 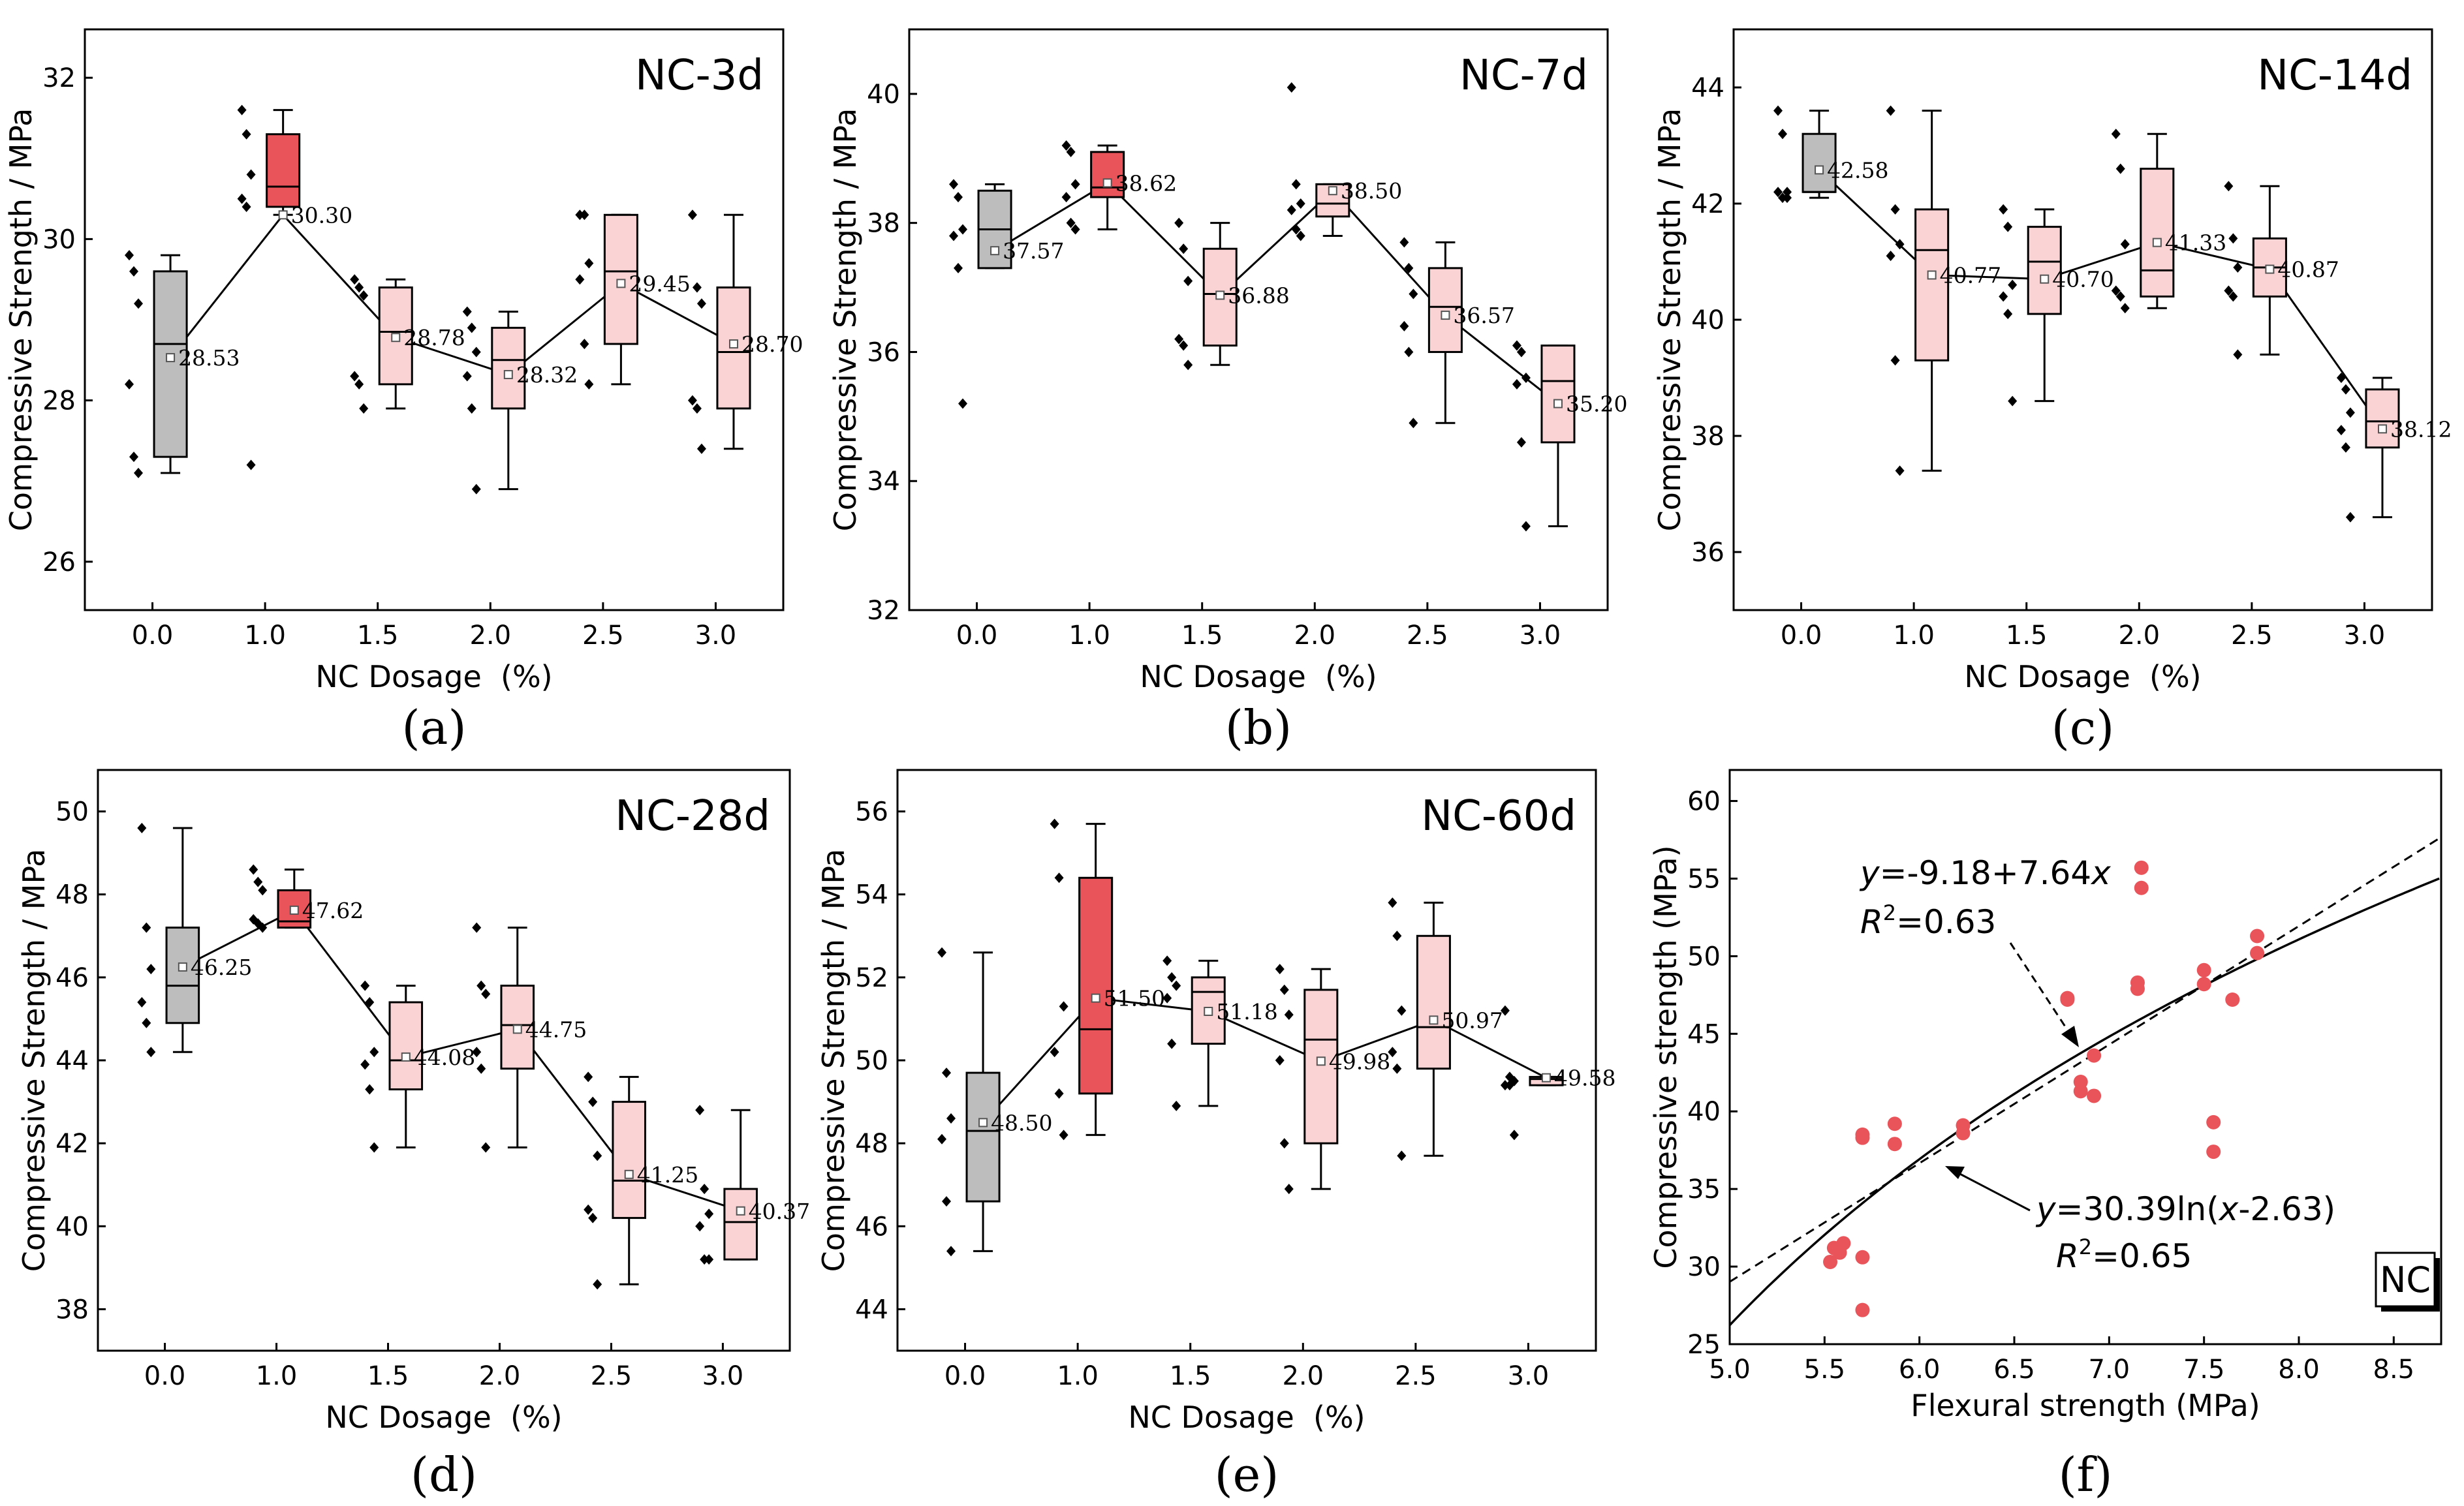 What do you see at coordinates (1857, 170) in the screenshot?
I see `mean-value-label: 42.58` at bounding box center [1857, 170].